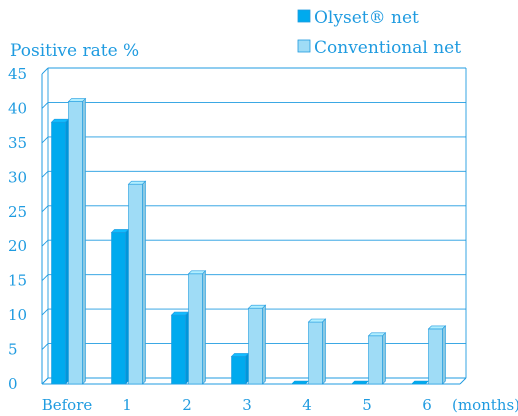 The height and width of the screenshot is (416, 518). What do you see at coordinates (304, 16) in the screenshot?
I see `legend-swatch-olyset-net` at bounding box center [304, 16].